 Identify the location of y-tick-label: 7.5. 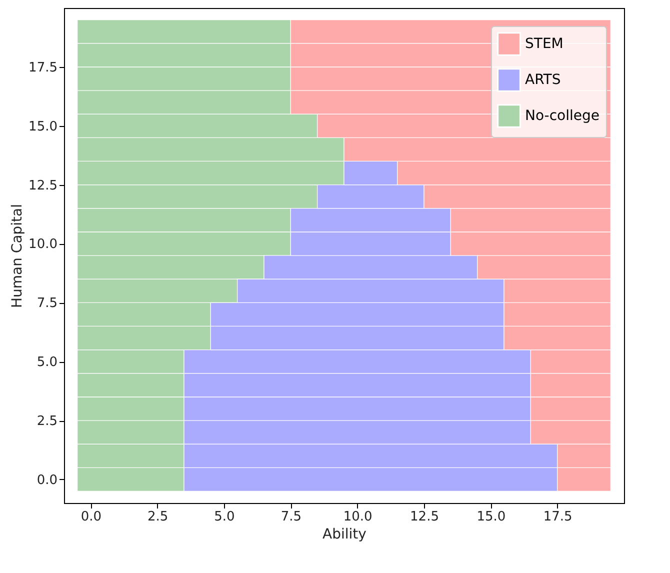
(47, 304).